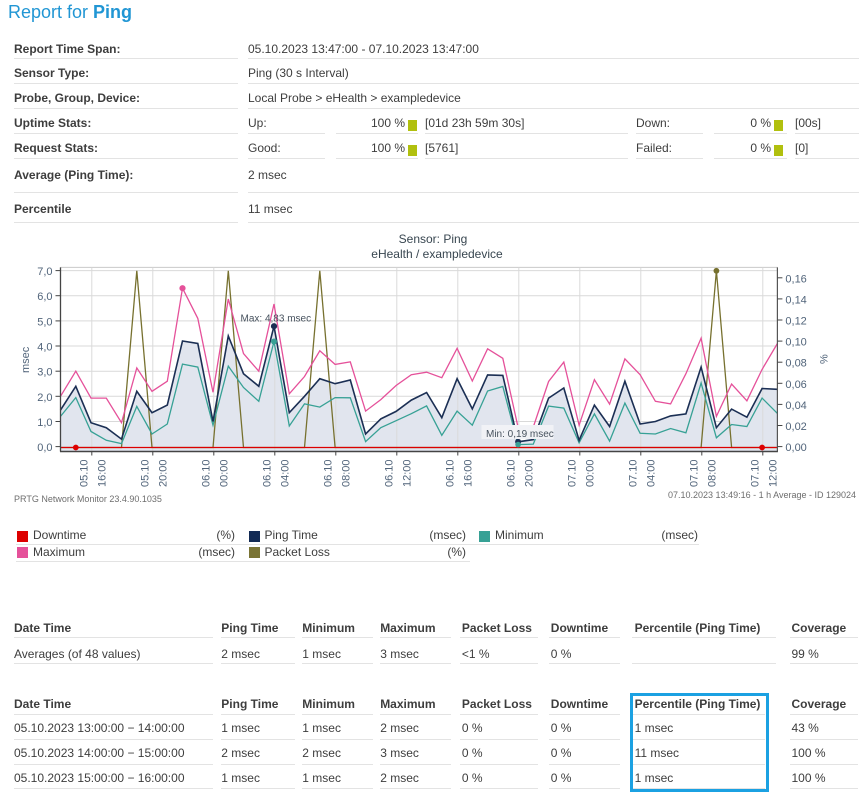 The image size is (859, 793). Describe the element at coordinates (795, 279) in the screenshot. I see `svg-text: 0,16` at that location.